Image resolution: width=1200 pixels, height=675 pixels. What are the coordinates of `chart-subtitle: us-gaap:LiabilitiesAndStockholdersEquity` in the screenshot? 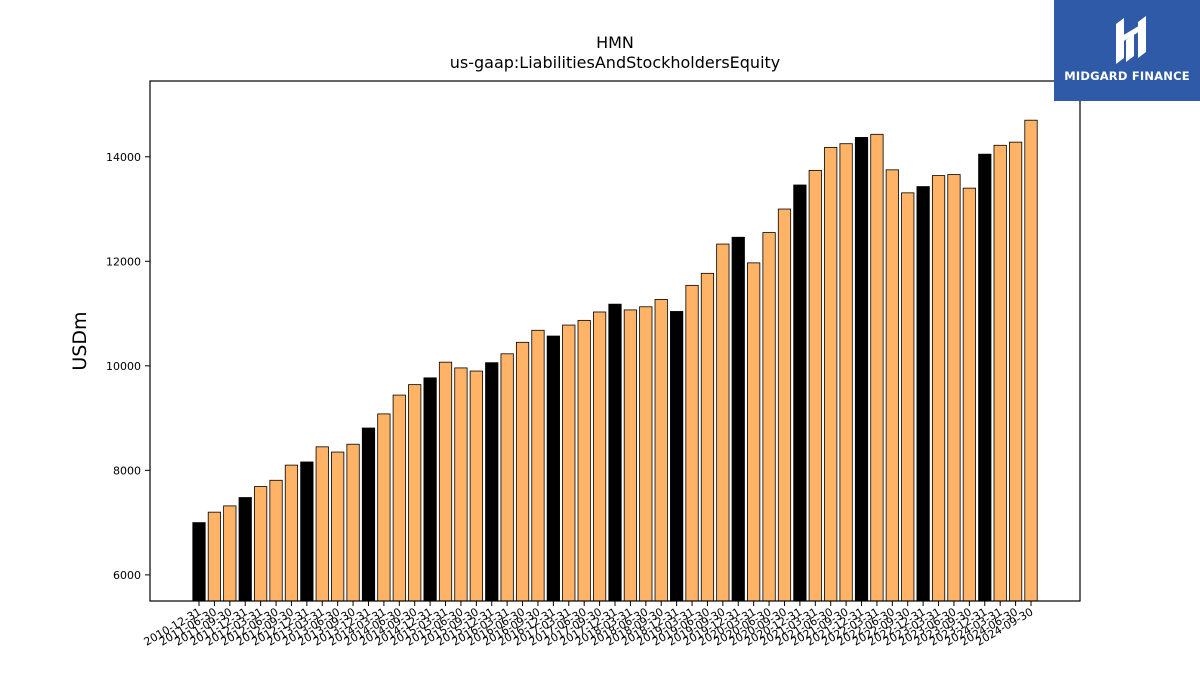 It's located at (615, 62).